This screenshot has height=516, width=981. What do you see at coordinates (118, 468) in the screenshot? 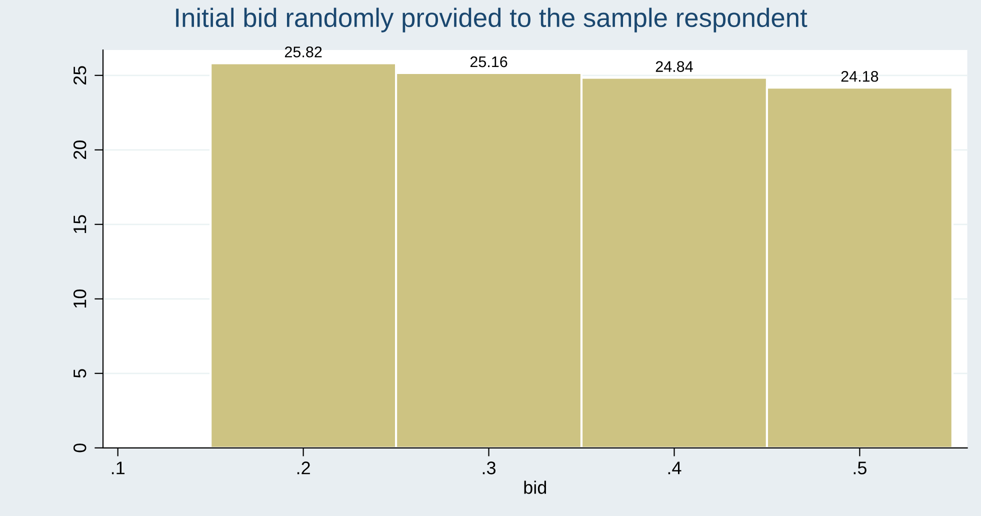
I see `x-tick-label: .1` at bounding box center [118, 468].